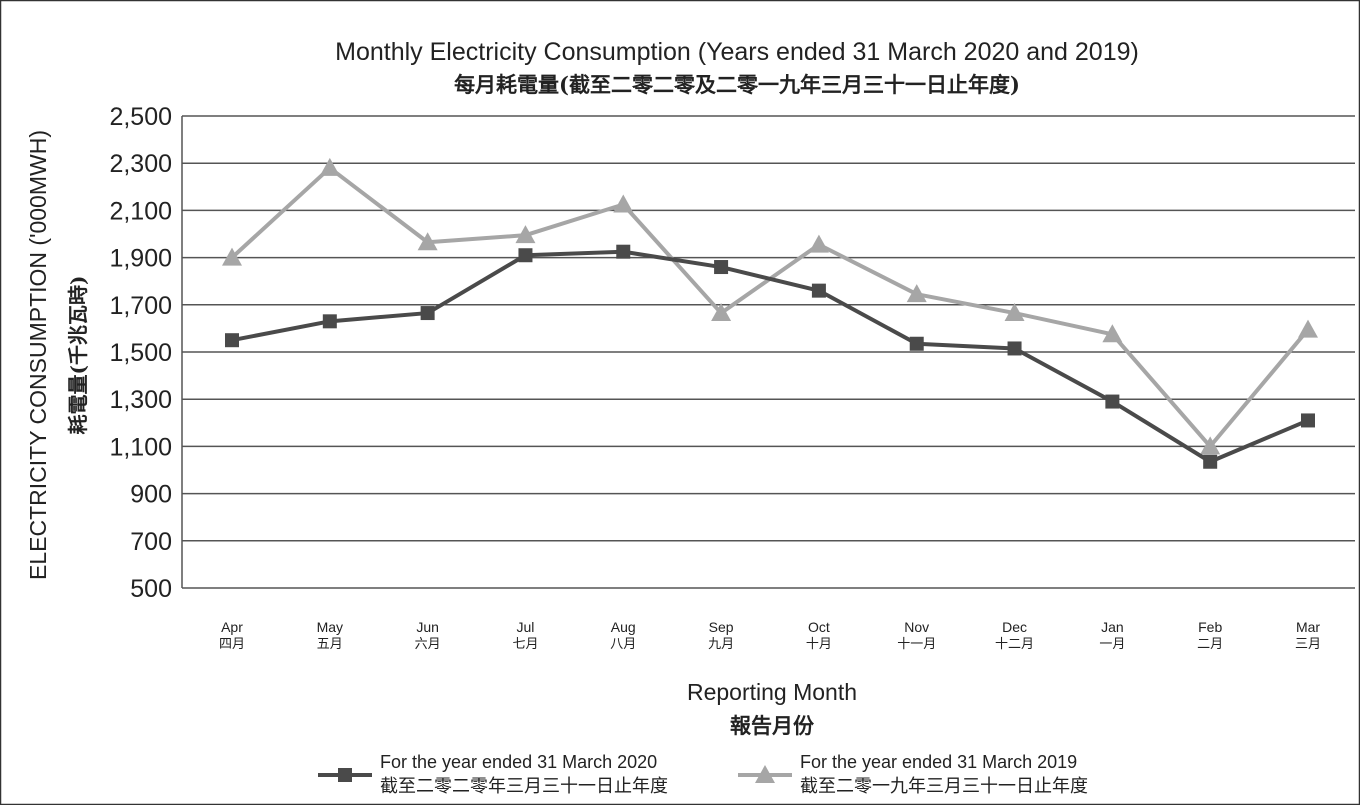 The image size is (1360, 810). Describe the element at coordinates (525, 644) in the screenshot. I see `x-tick-label-zh: 七月` at that location.